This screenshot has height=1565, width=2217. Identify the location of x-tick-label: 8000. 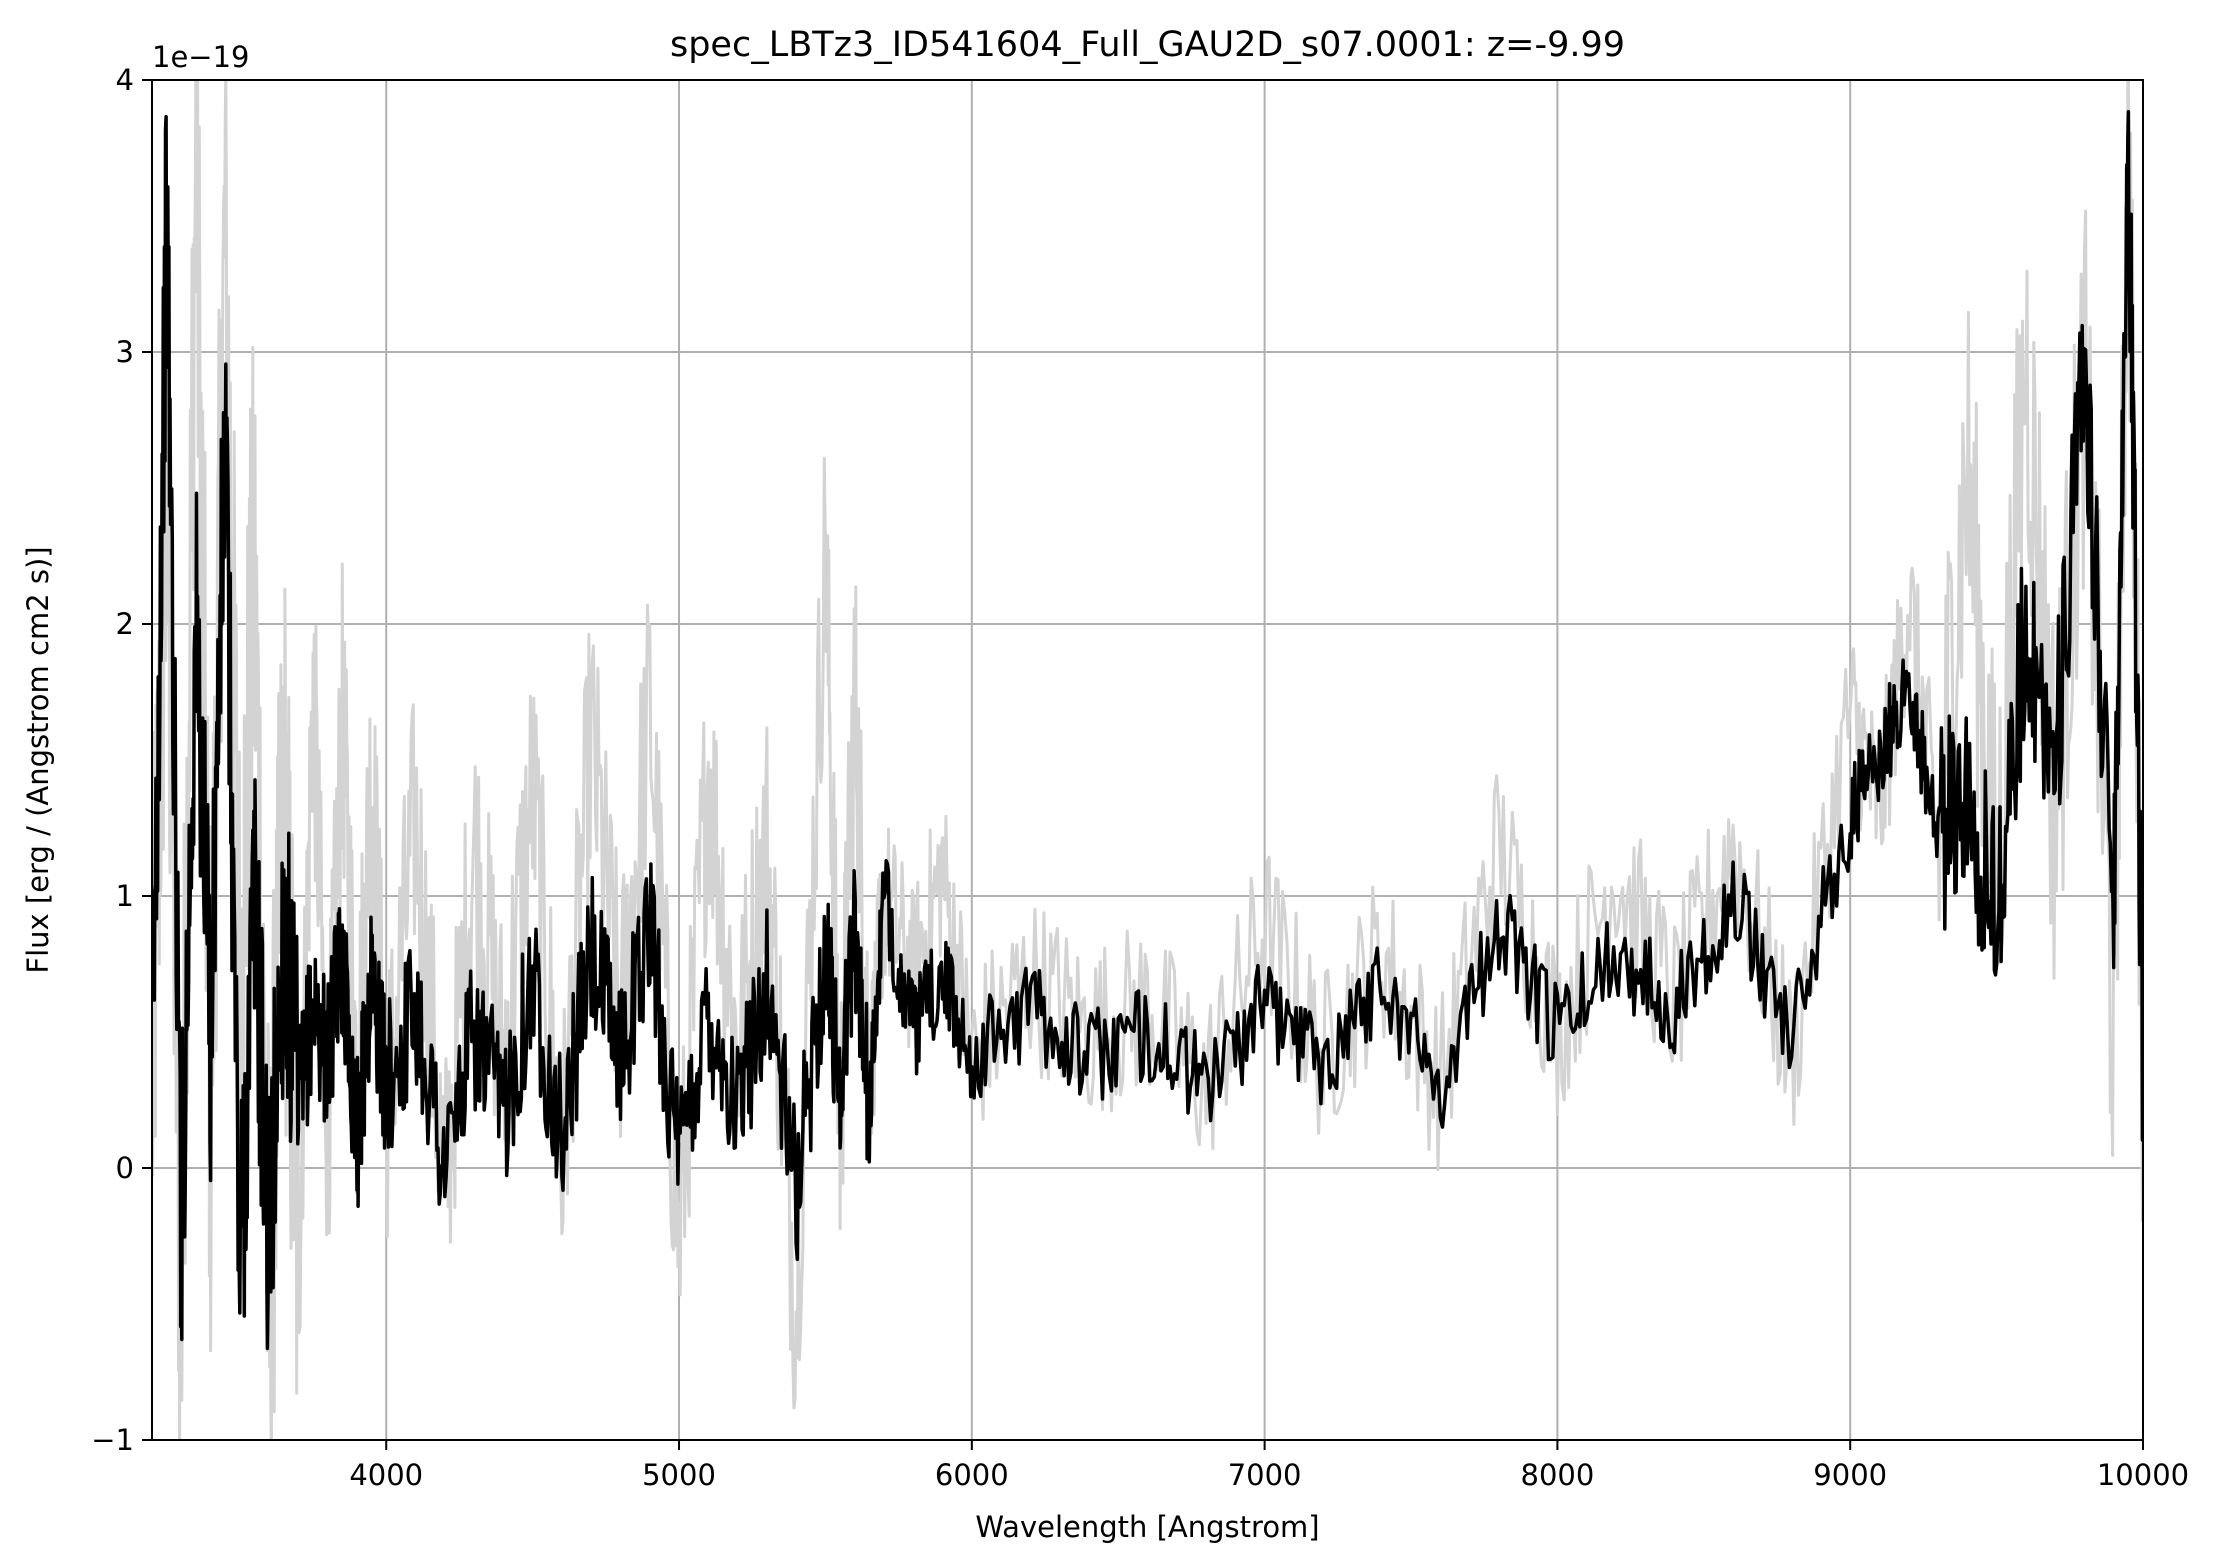
(1558, 1475).